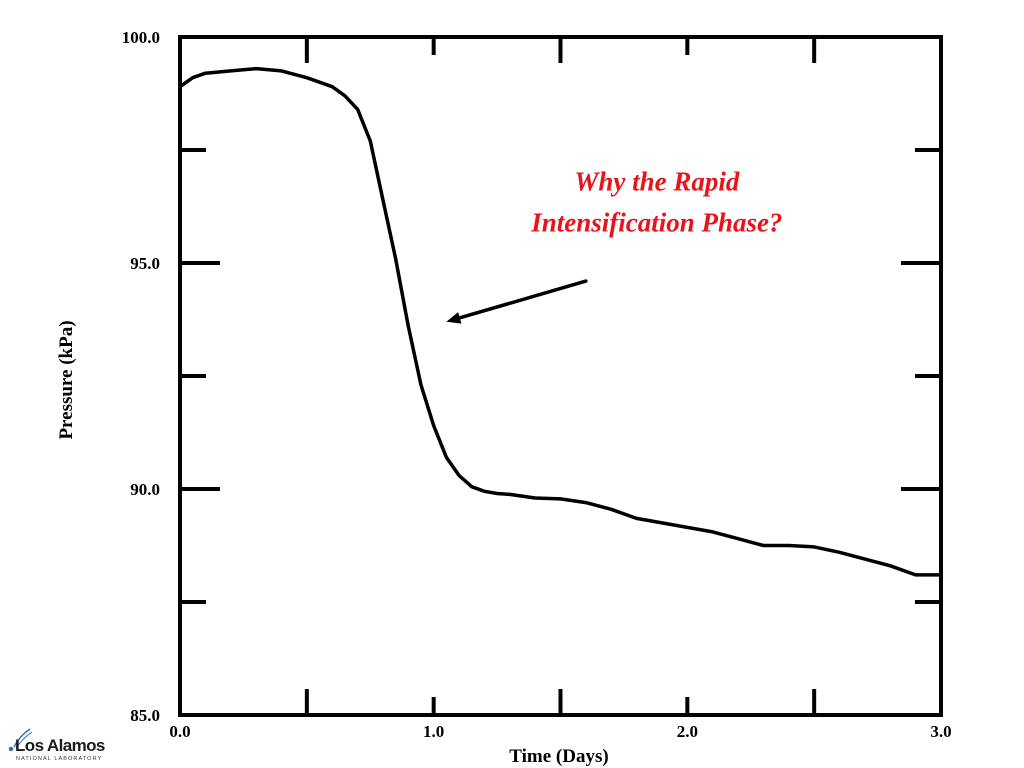  I want to click on x-tick-label: 2.0, so click(687, 731).